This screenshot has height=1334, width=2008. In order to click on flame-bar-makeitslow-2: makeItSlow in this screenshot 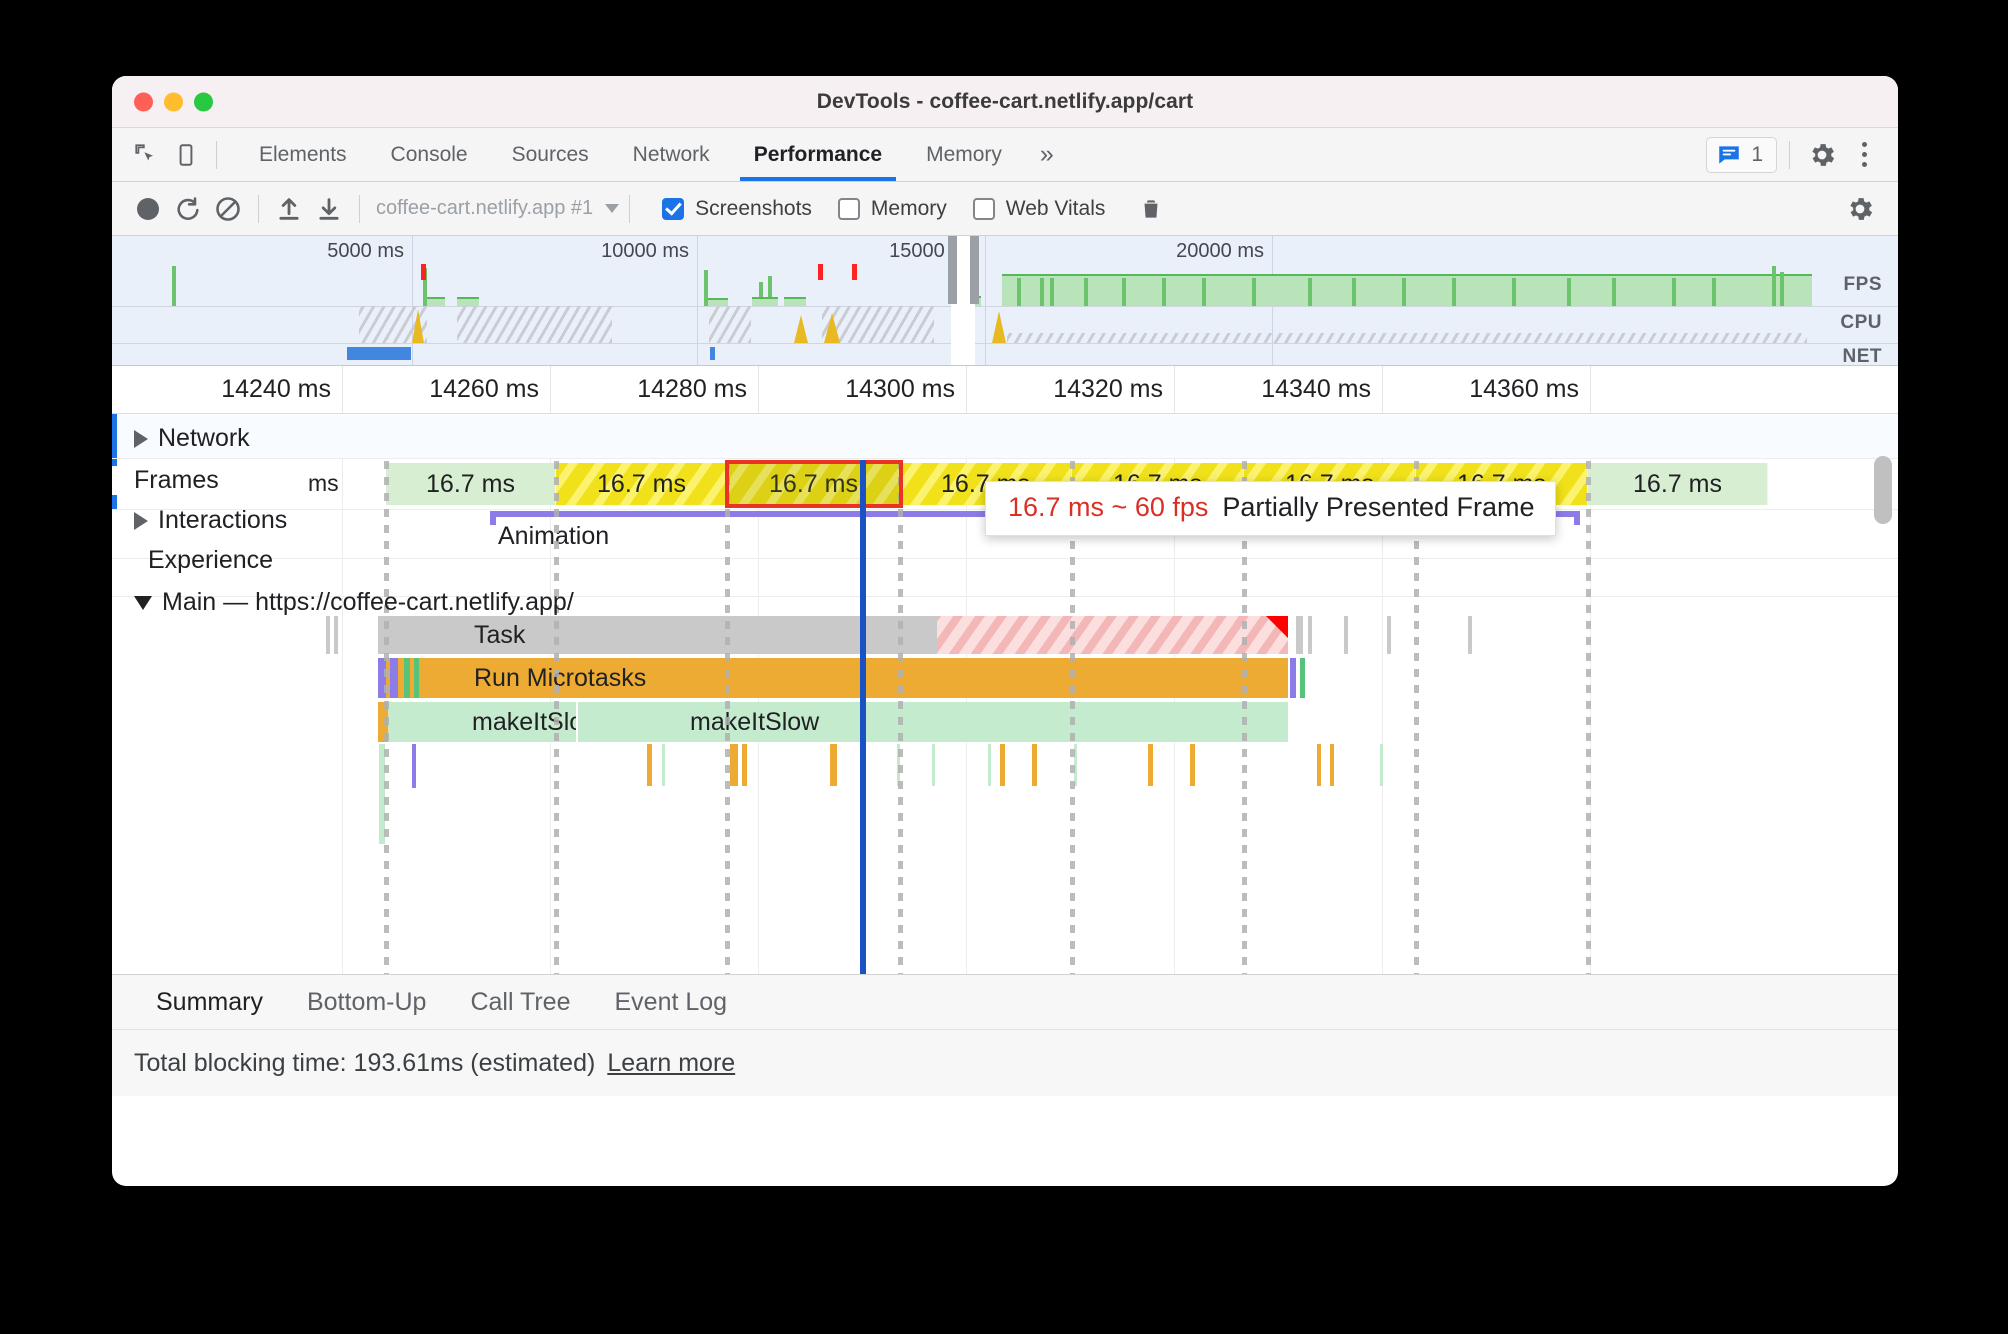, I will do `click(933, 722)`.